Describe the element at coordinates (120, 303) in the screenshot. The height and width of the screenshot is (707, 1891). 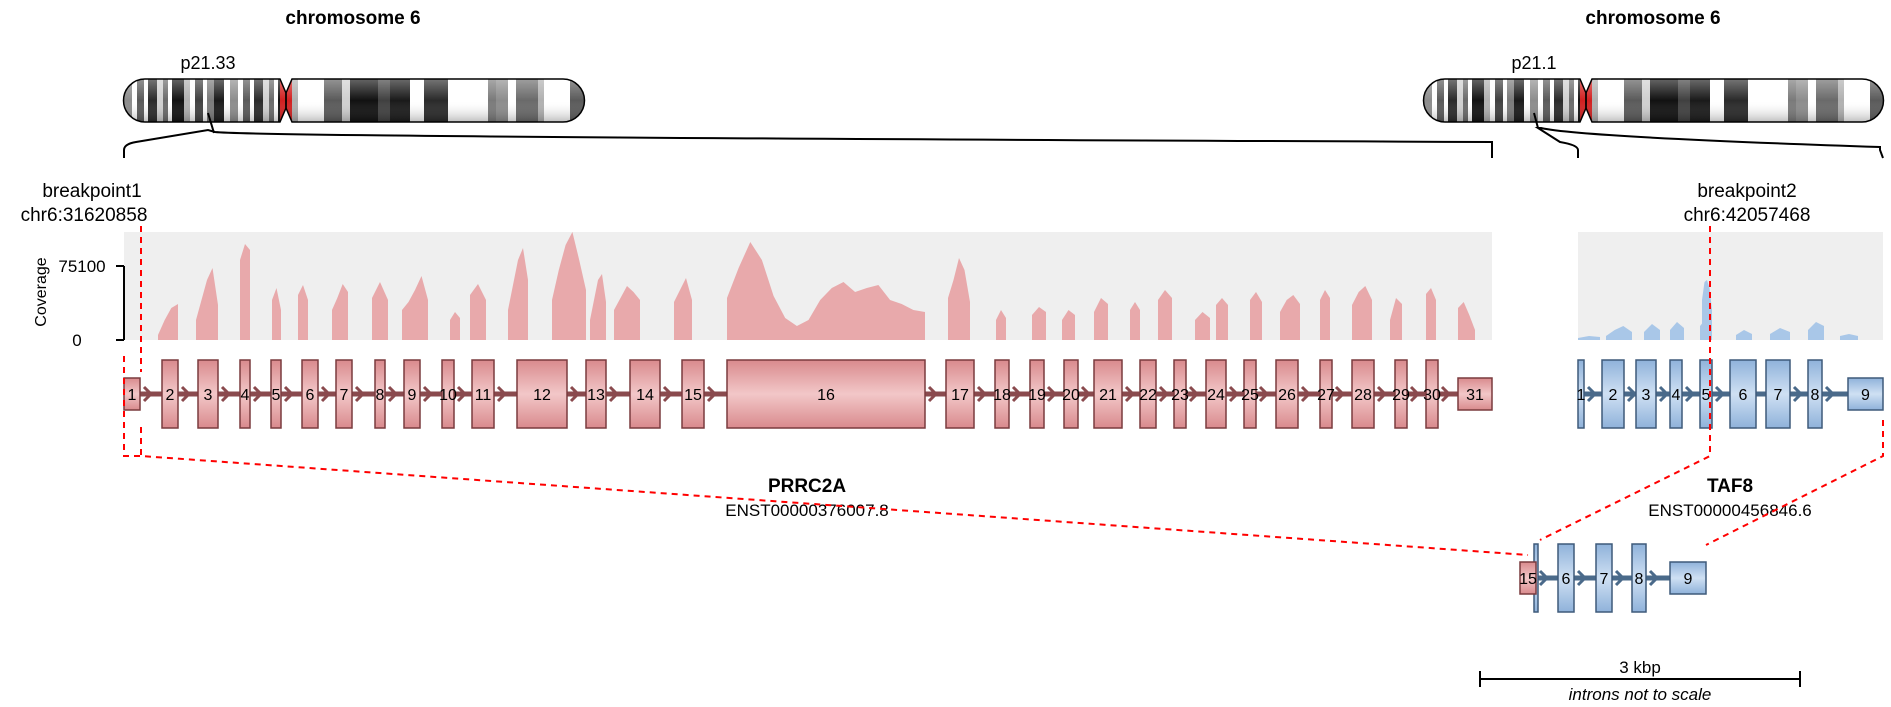
I see `coverage-axis` at that location.